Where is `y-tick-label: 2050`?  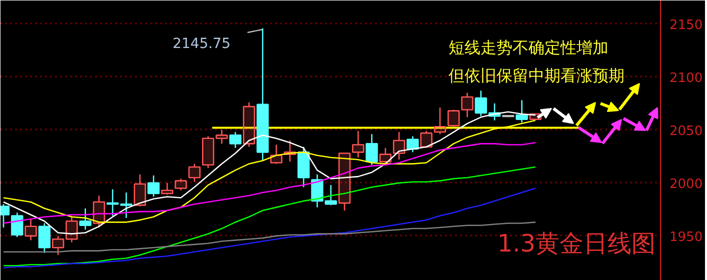 y-tick-label: 2050 is located at coordinates (686, 131).